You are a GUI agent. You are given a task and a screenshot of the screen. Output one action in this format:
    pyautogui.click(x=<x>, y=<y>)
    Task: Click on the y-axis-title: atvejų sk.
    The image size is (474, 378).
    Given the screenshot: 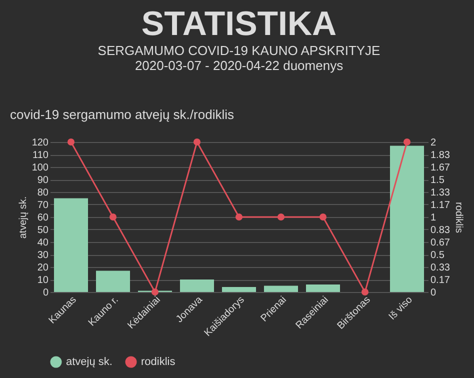 What is the action you would take?
    pyautogui.click(x=23, y=217)
    